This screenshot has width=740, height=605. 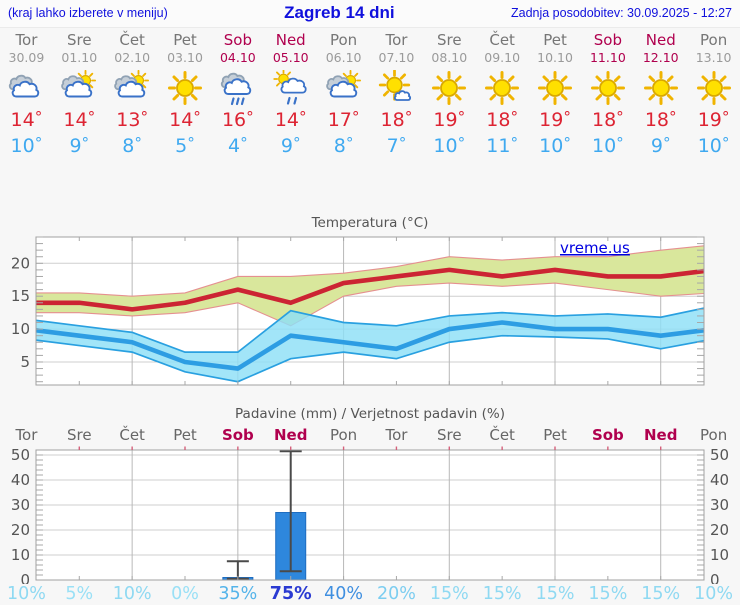 I want to click on precip-ytick-label-left: 50, so click(x=20, y=455).